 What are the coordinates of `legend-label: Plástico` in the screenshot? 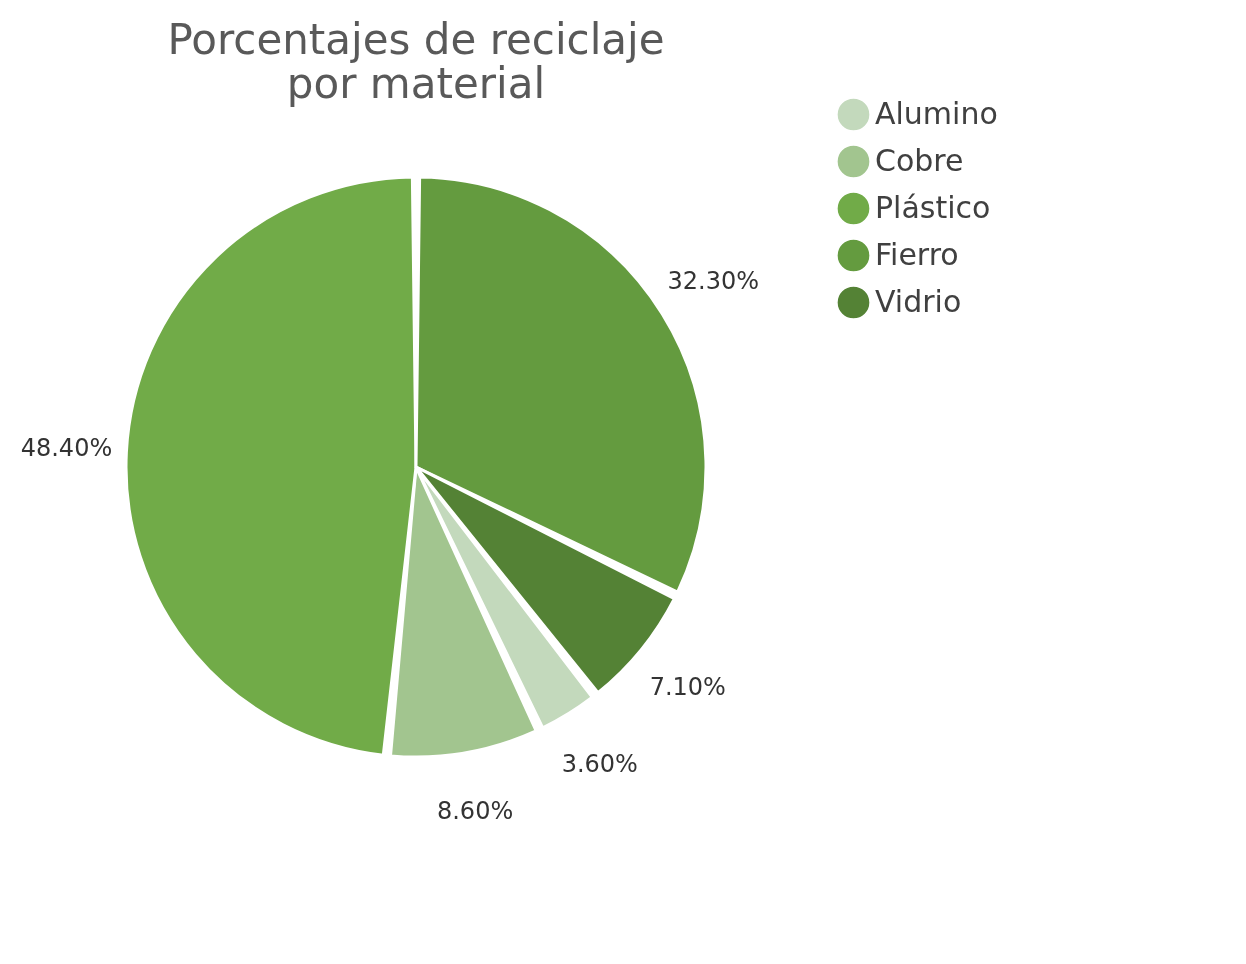 It's located at (933, 207).